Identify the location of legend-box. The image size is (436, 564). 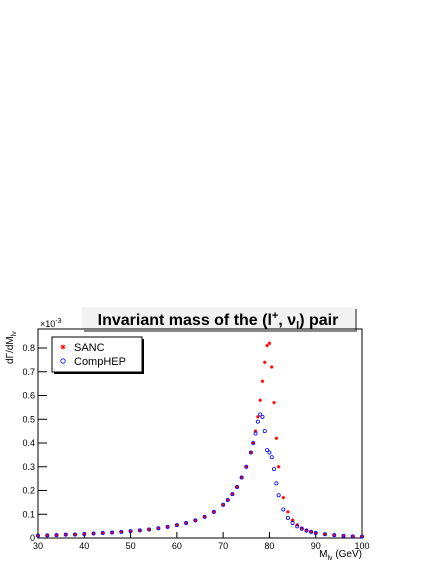
(97, 354).